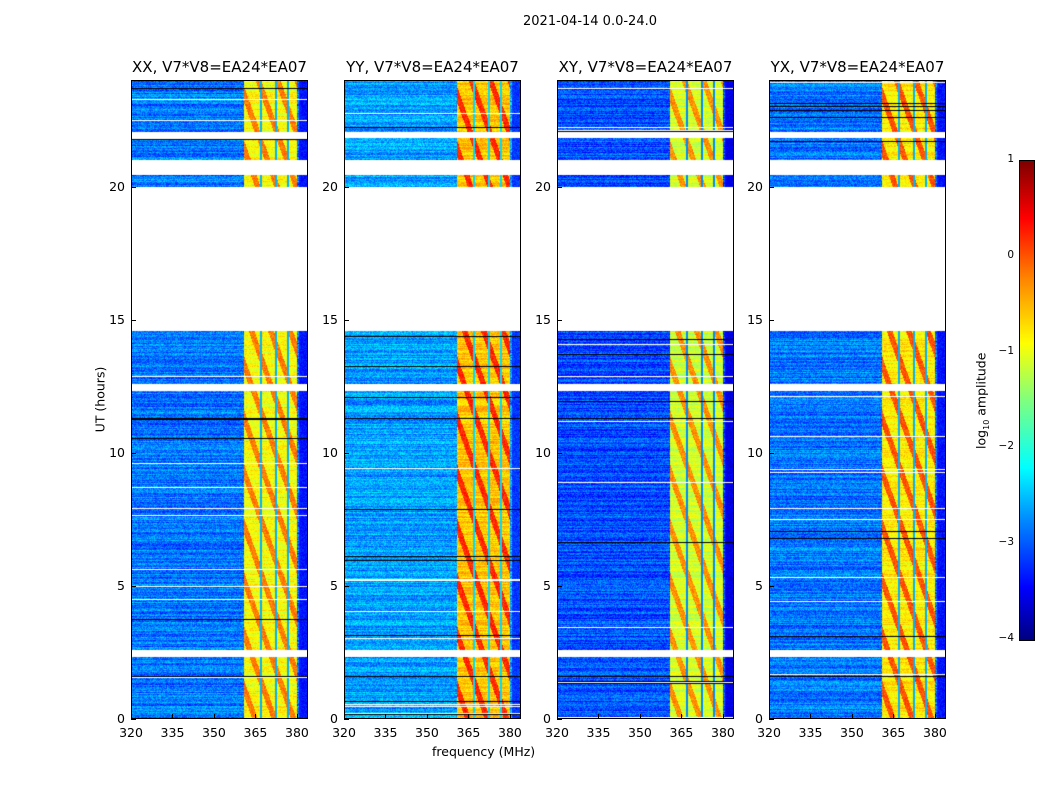 This screenshot has width=1050, height=800. Describe the element at coordinates (857, 67) in the screenshot. I see `panel-title: YX, V7*V8=EA24*EA07` at that location.